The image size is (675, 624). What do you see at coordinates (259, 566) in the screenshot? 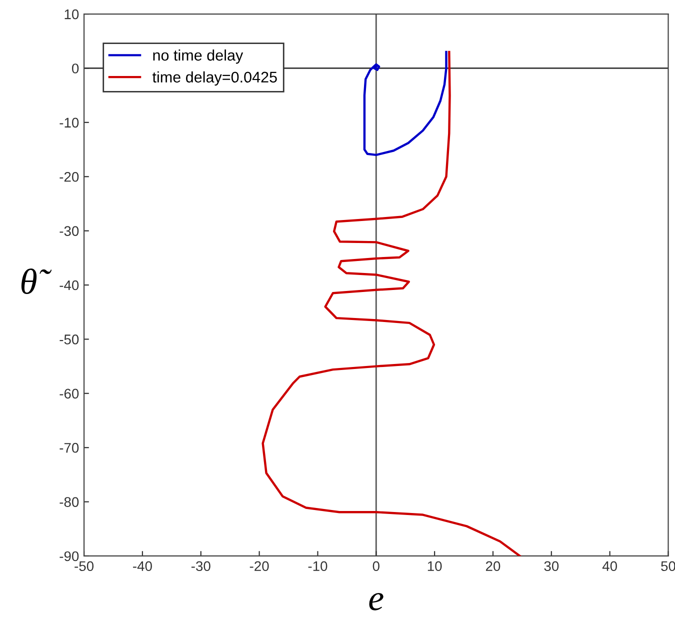
I see `x-tick-label: -20` at bounding box center [259, 566].